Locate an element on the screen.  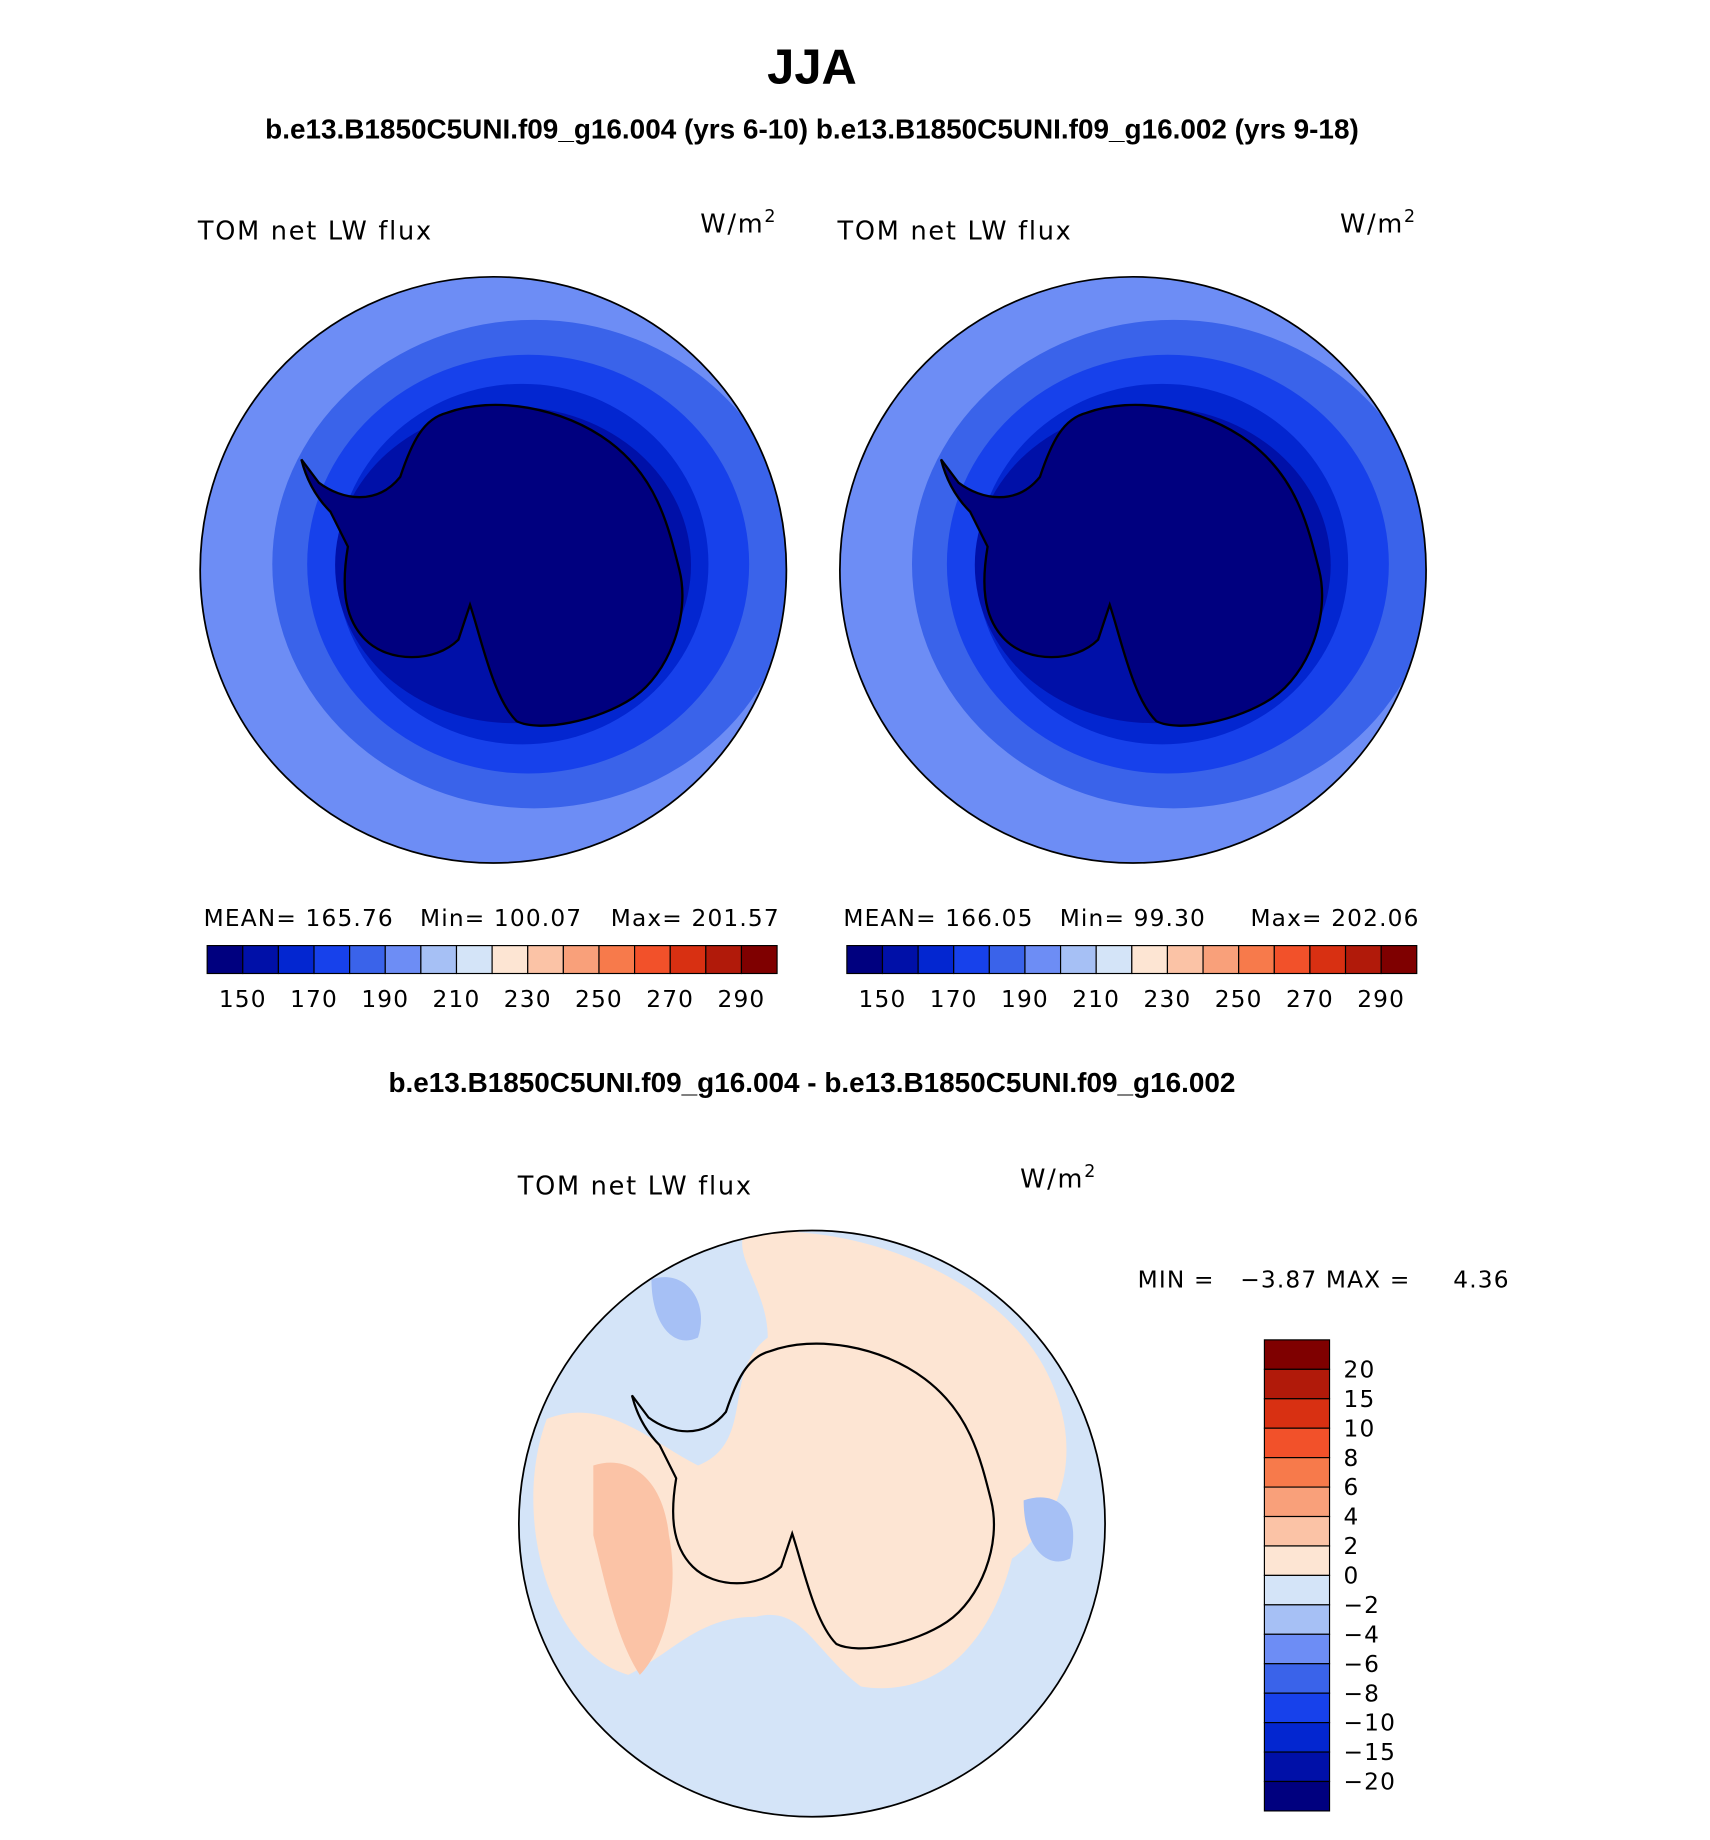
stat: Min= 100.07 is located at coordinates (501, 918).